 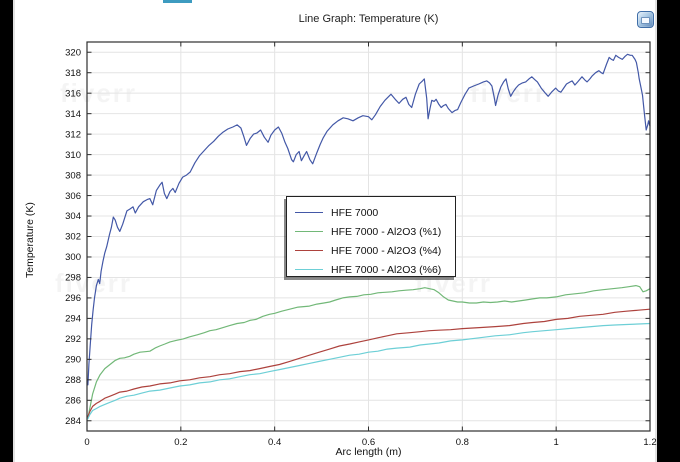 I want to click on plot-window-icon-inner, so click(x=645, y=20).